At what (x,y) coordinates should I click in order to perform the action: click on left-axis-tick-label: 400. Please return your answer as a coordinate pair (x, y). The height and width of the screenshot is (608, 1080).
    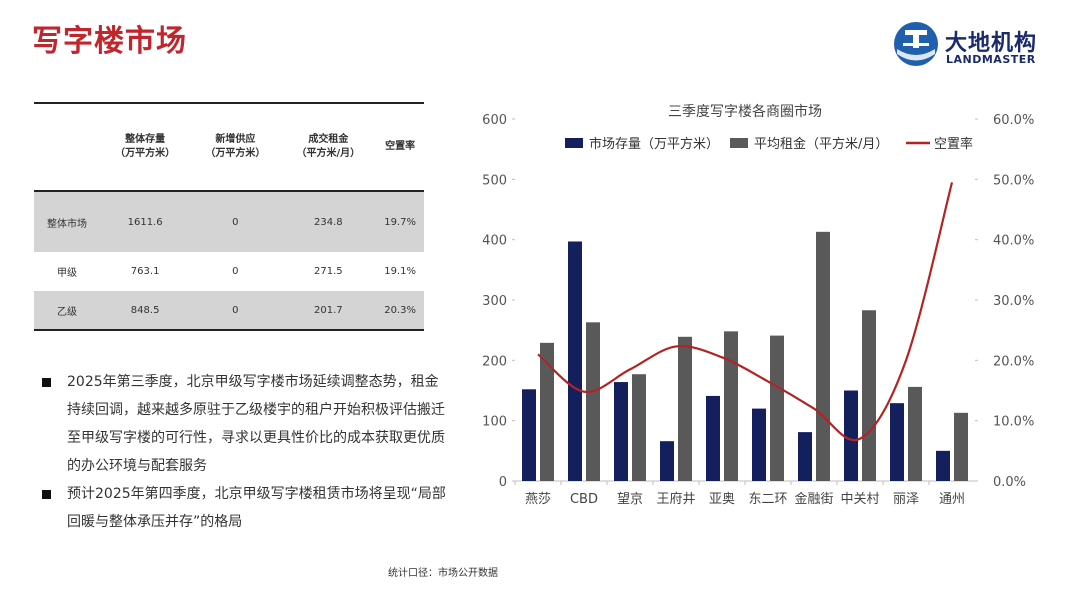
    Looking at the image, I should click on (494, 241).